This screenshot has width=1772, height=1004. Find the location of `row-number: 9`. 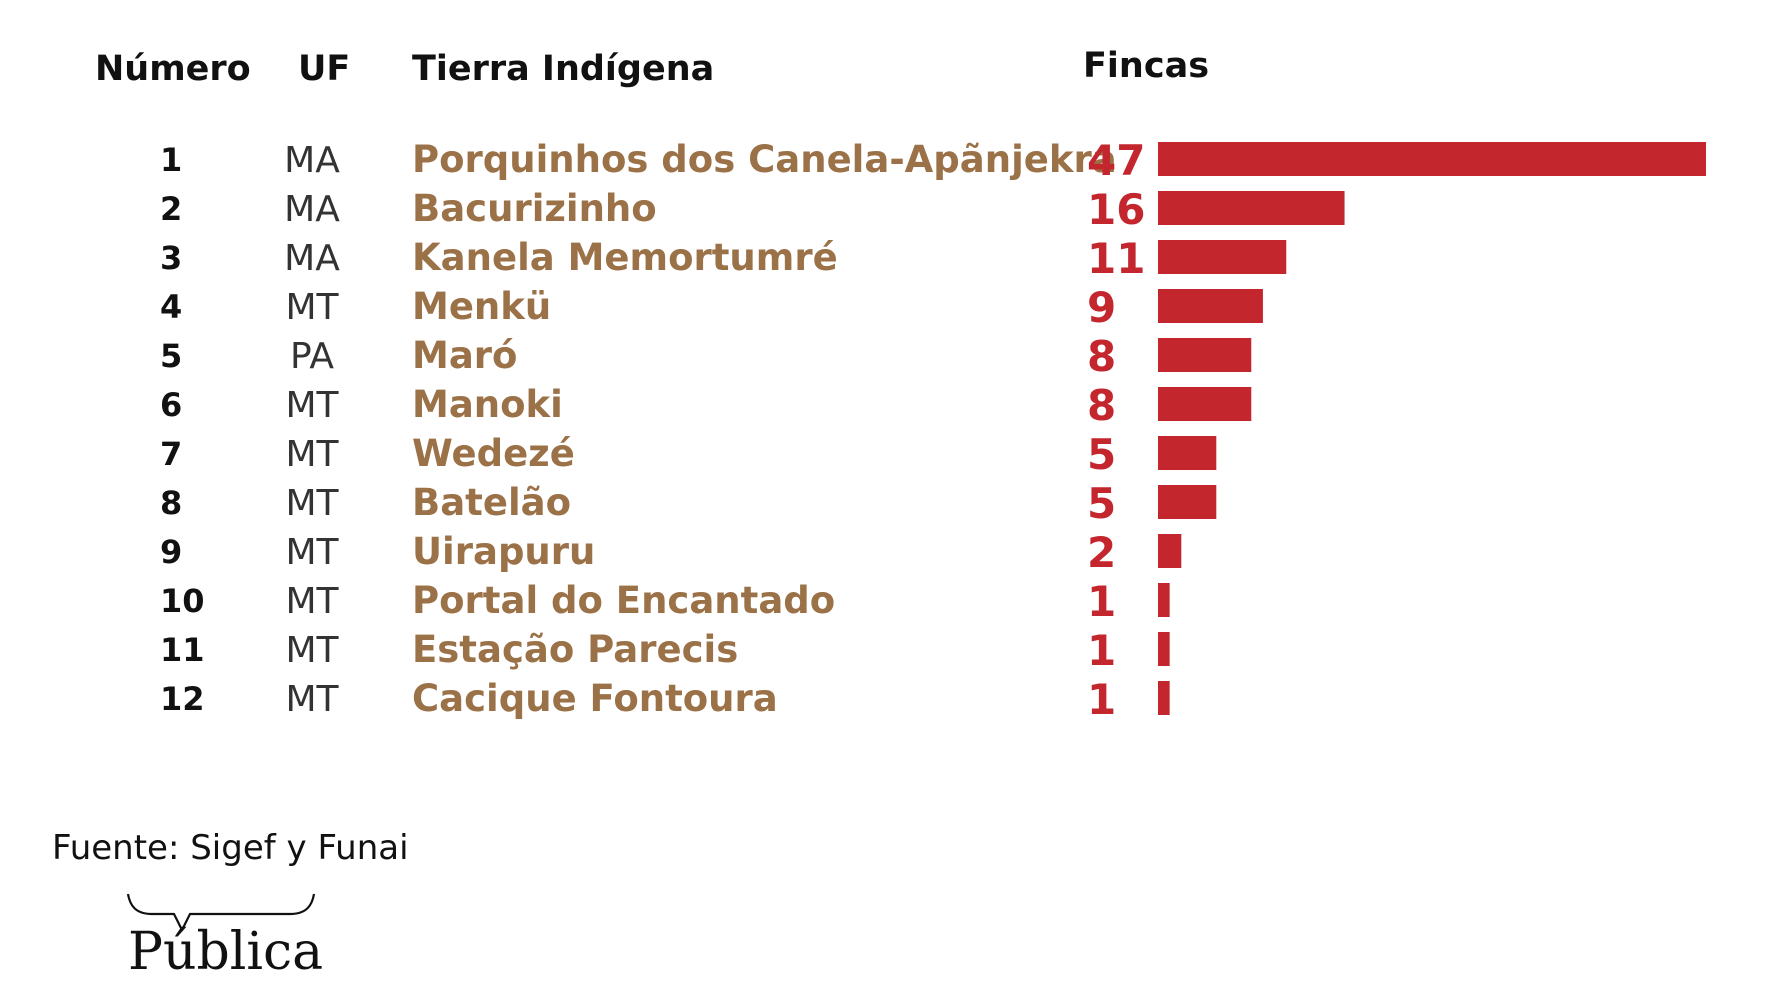

row-number: 9 is located at coordinates (171, 552).